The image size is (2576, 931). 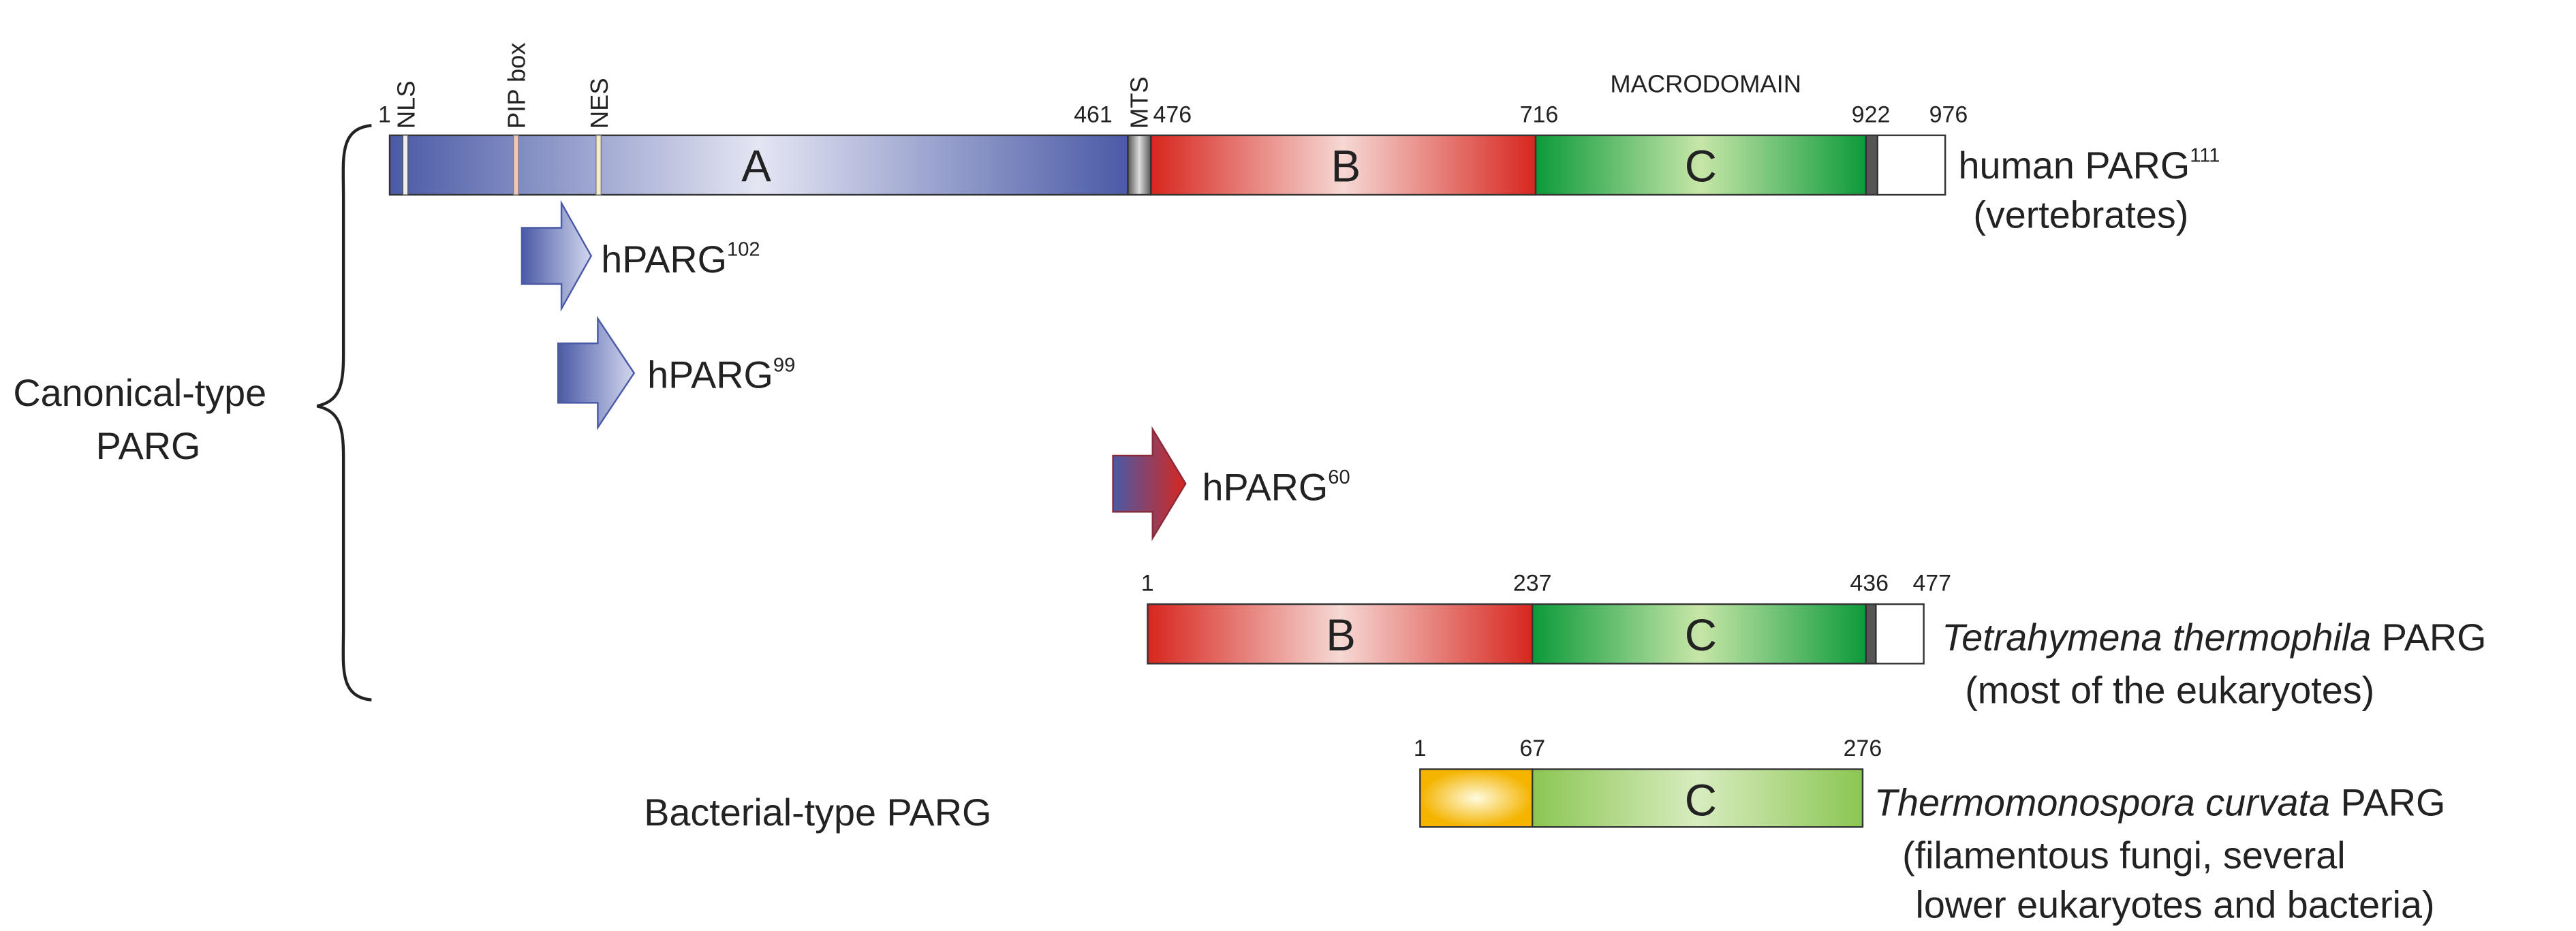 I want to click on region-label: MACRODOMAIN, so click(x=1705, y=84).